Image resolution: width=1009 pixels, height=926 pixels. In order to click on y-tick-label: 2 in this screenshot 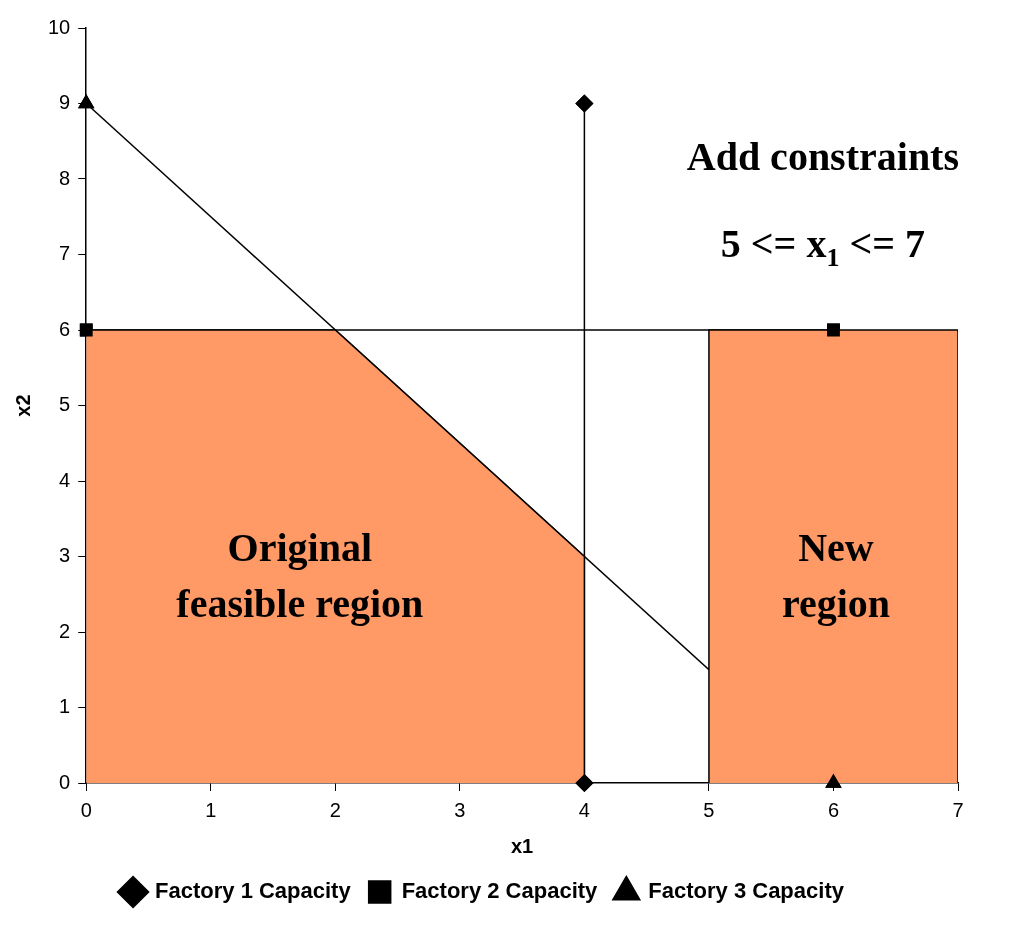, I will do `click(65, 630)`.